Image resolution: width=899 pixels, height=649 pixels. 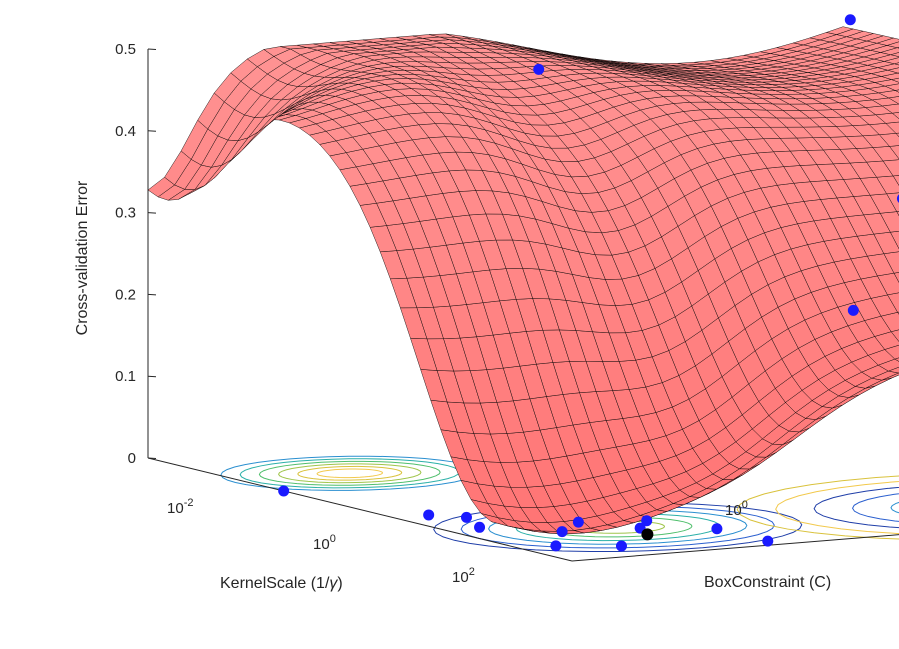 I want to click on z-tick-label: 0.4, so click(x=125, y=131).